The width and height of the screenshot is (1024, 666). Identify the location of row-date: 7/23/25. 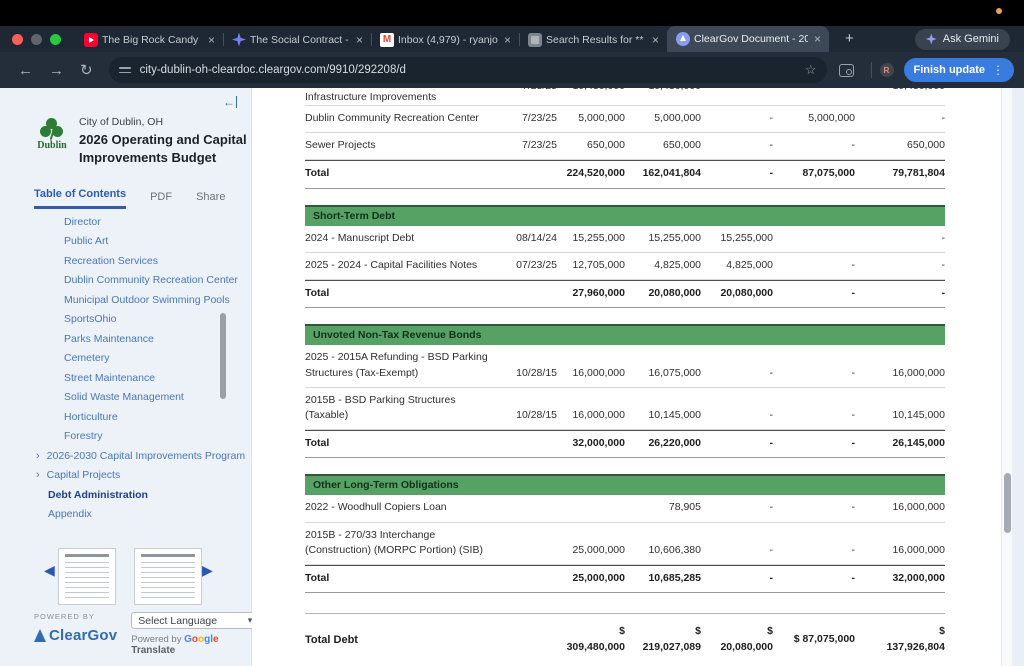
(539, 145).